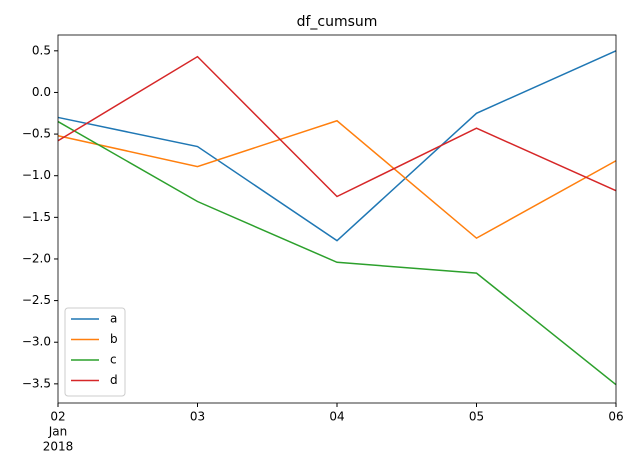  Describe the element at coordinates (337, 22) in the screenshot. I see `chart-title: df_cumsum` at that location.